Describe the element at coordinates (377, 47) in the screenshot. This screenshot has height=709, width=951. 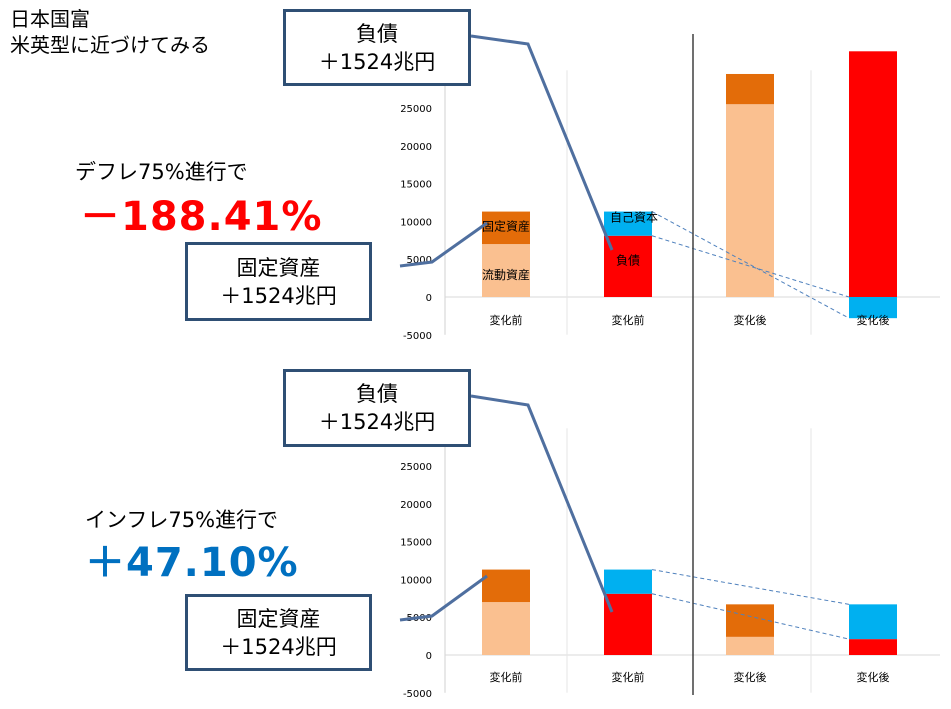
I see `liabilities-callout-top: 負債 ＋1524兆円` at that location.